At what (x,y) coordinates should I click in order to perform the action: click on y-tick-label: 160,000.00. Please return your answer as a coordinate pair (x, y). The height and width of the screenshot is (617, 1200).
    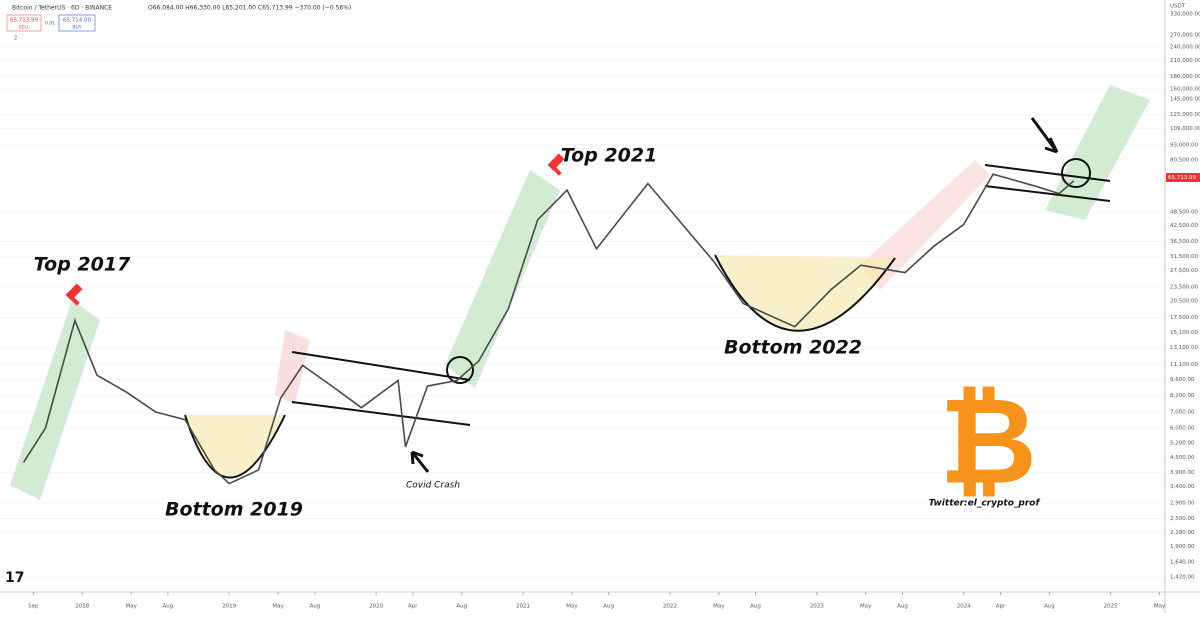
    Looking at the image, I should click on (1185, 89).